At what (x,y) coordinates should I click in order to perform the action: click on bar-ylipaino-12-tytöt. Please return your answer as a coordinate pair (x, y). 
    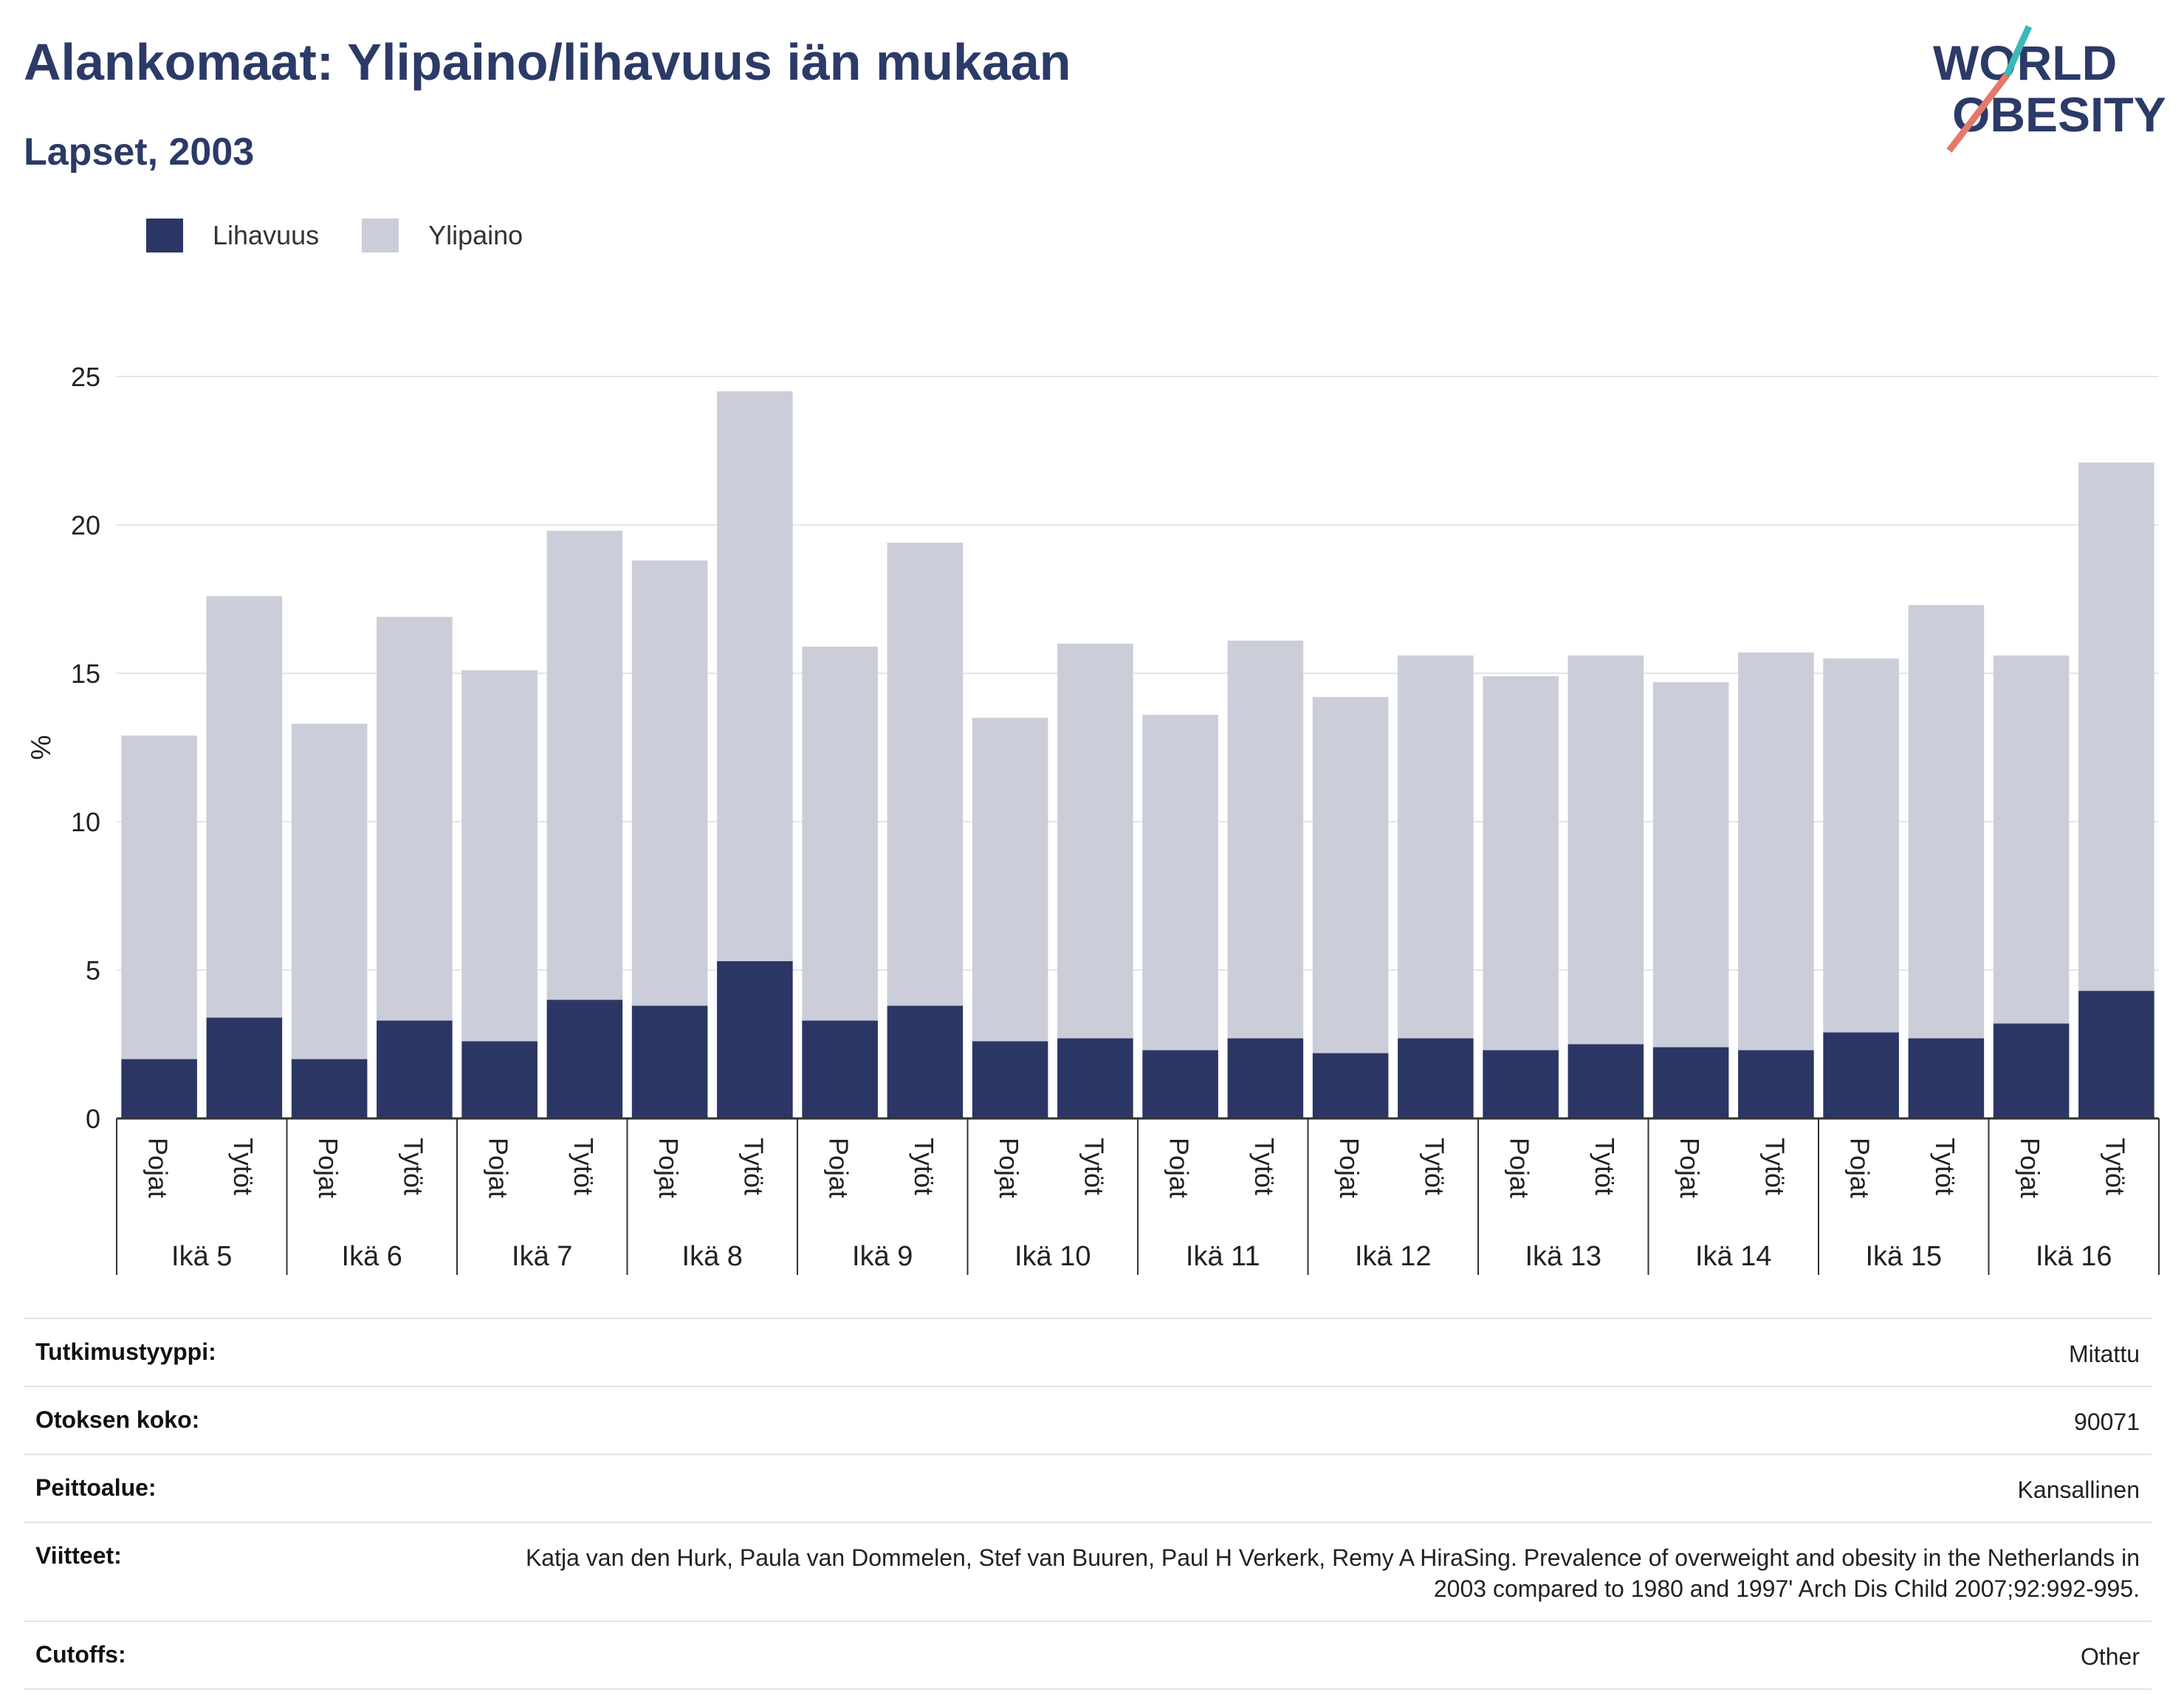
    Looking at the image, I should click on (1436, 847).